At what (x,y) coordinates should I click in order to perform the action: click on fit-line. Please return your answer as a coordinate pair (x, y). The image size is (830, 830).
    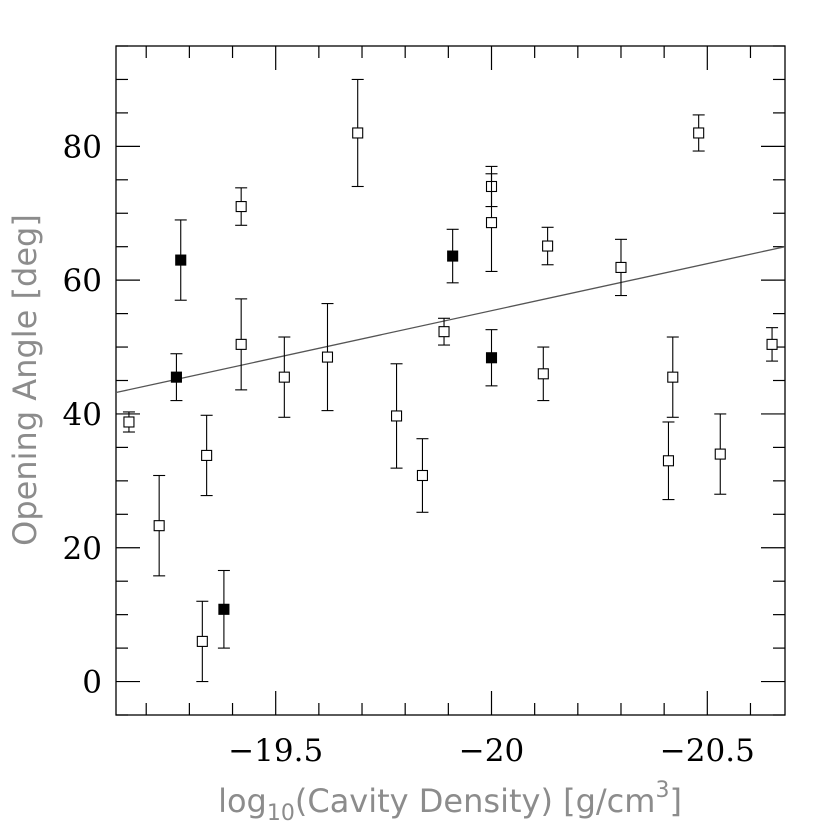
    Looking at the image, I should click on (450, 320).